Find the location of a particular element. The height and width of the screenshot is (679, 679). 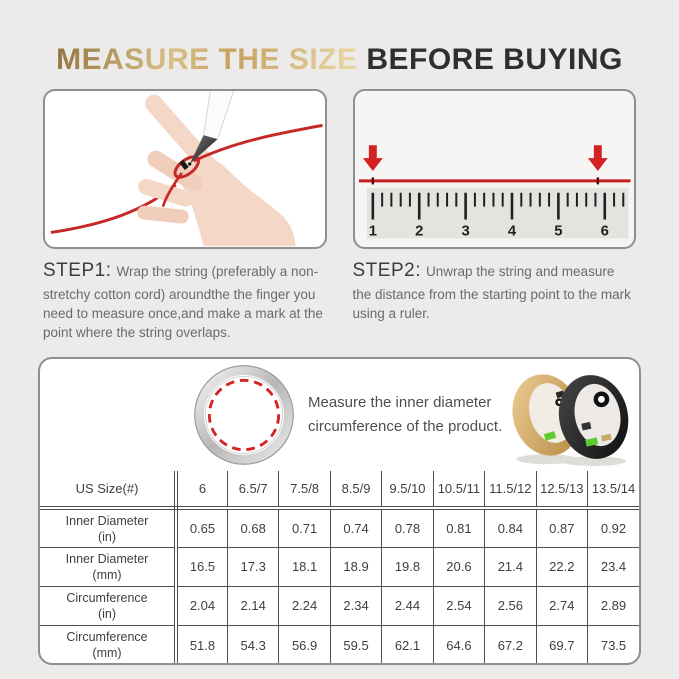

title-rest: BEFORE BUYING is located at coordinates (490, 59).